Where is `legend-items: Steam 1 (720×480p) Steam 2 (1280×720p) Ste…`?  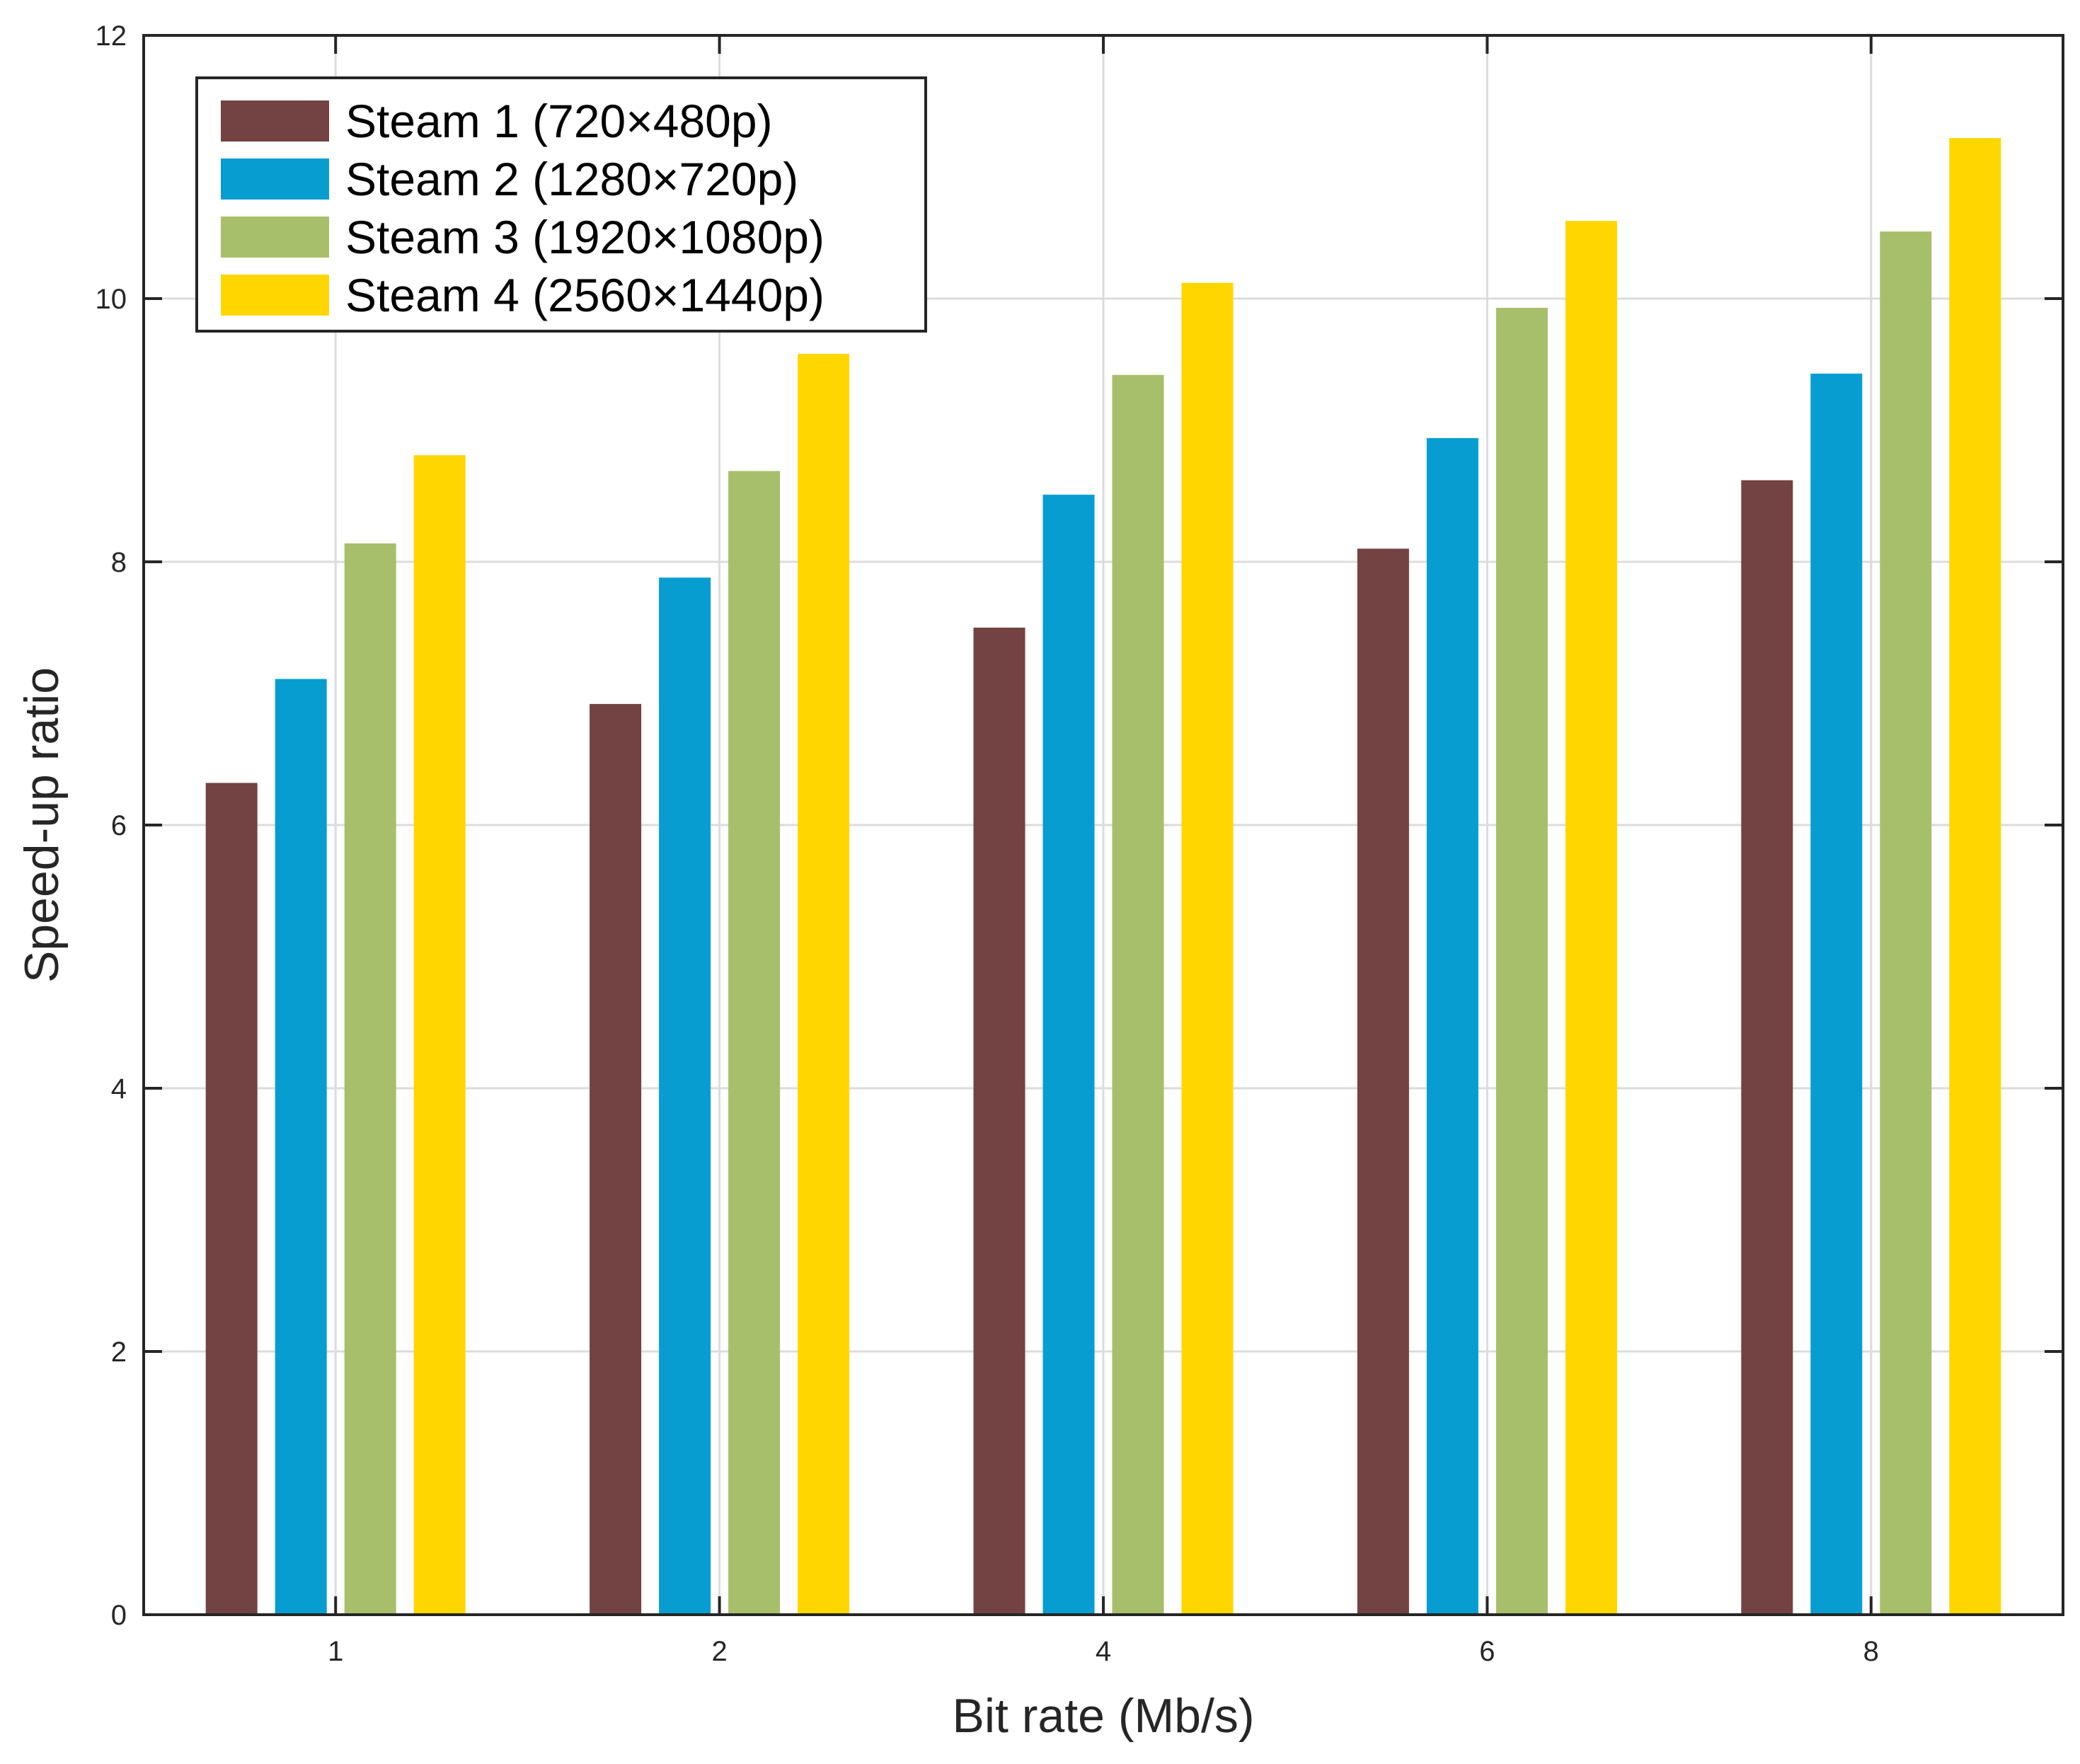
legend-items: Steam 1 (720×480p) Steam 2 (1280×720p) Ste… is located at coordinates (522, 208).